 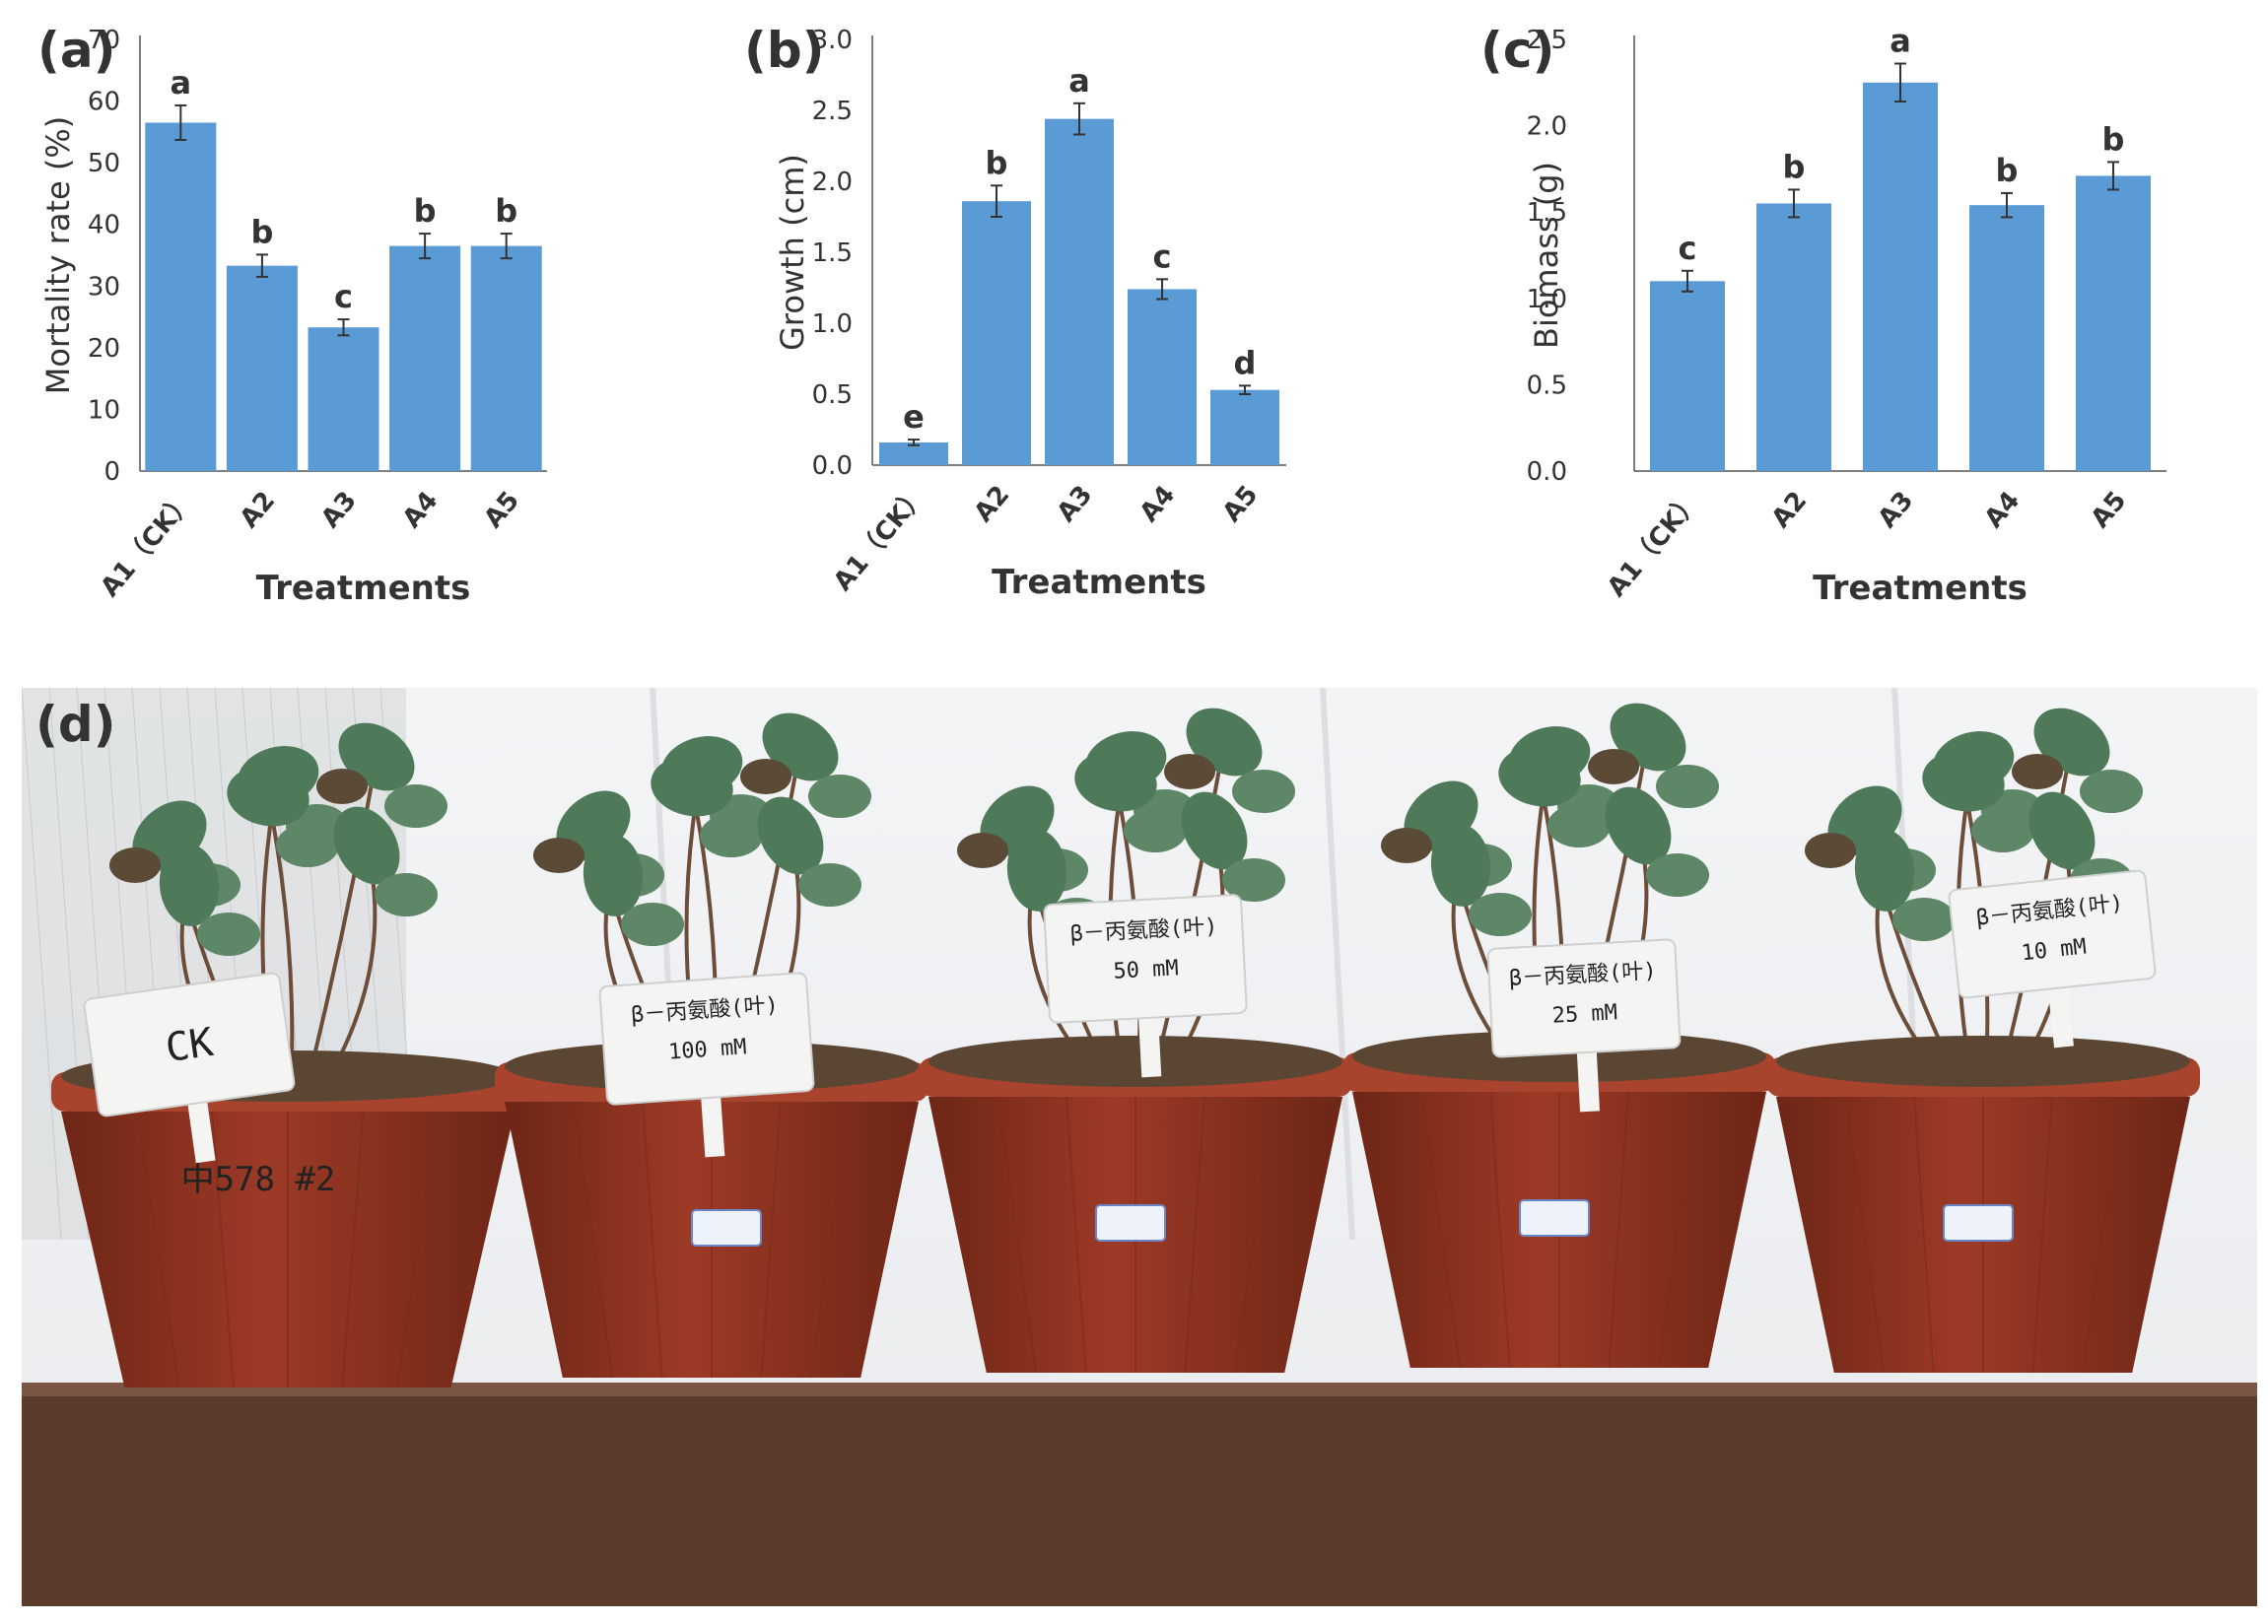 I want to click on chart-b-ytick-label: 0.0, so click(x=832, y=466).